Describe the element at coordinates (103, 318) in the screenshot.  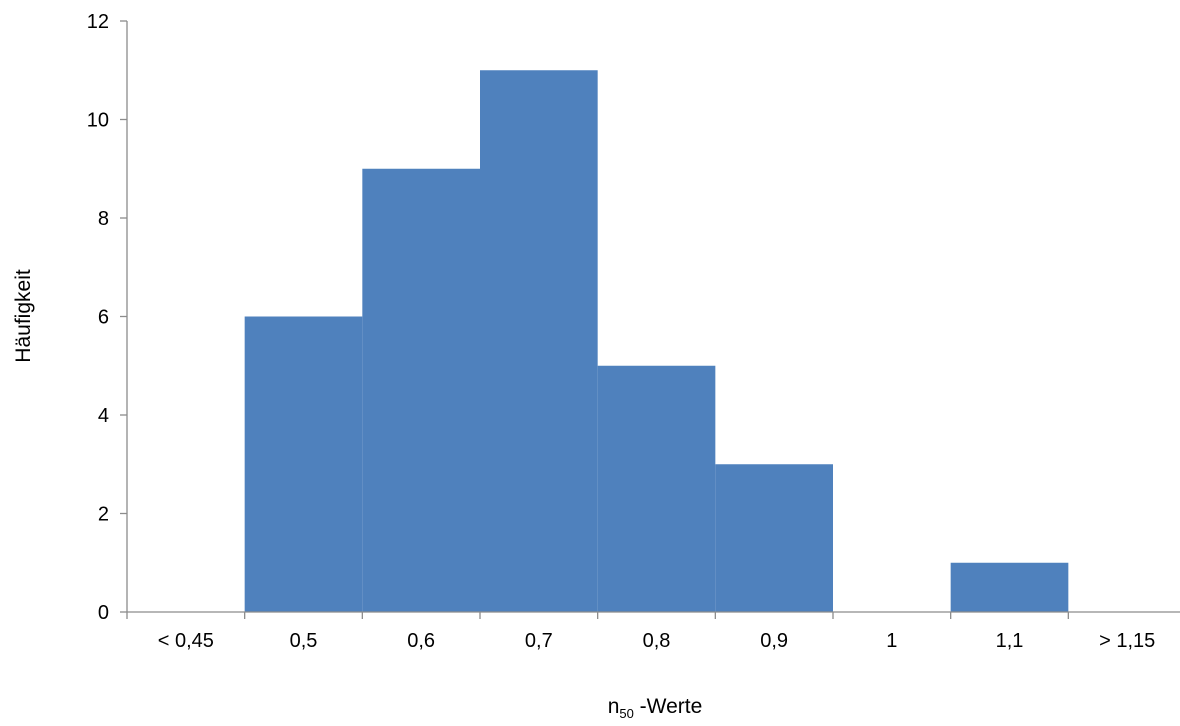
I see `y-tick-label-3: 6` at that location.